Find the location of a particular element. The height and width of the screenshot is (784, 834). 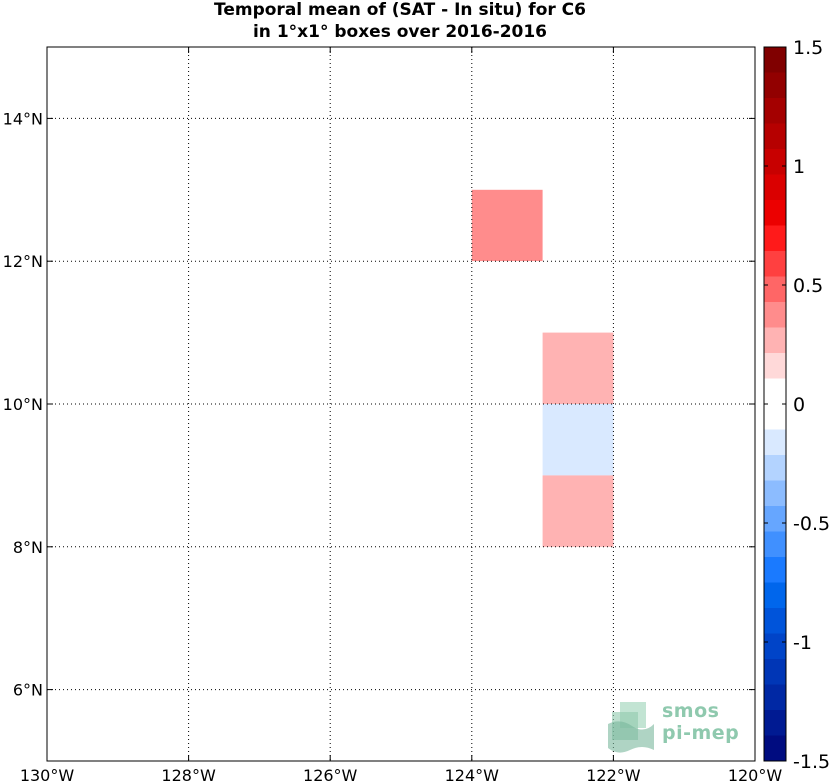

y-tick-label: 6°N is located at coordinates (28, 690).